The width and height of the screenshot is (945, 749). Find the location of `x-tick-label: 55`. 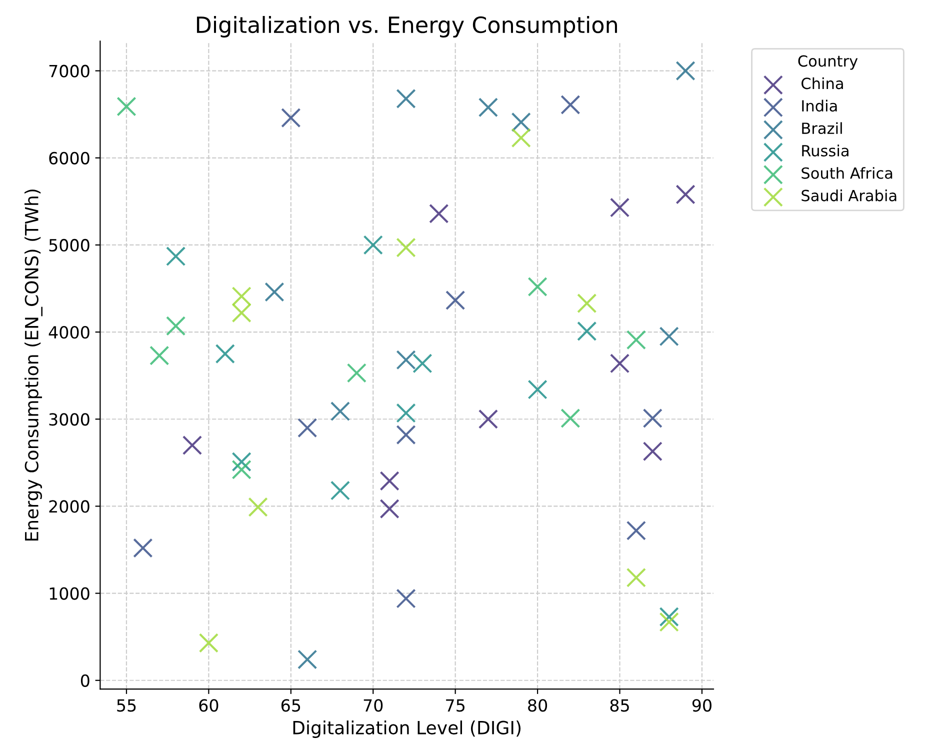

x-tick-label: 55 is located at coordinates (126, 705).